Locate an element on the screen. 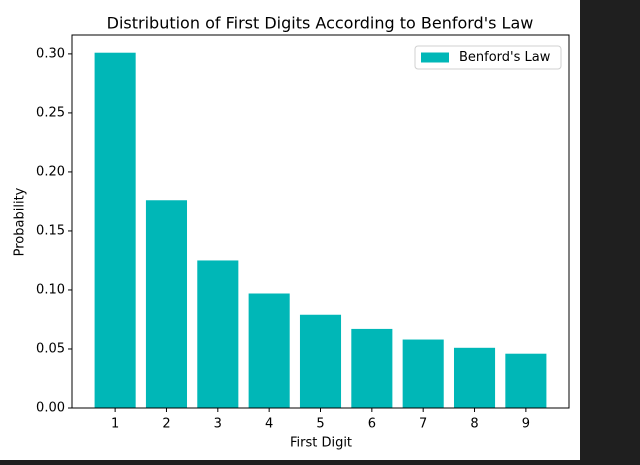 This screenshot has width=640, height=465. y-tick-label: 0.30 is located at coordinates (50, 53).